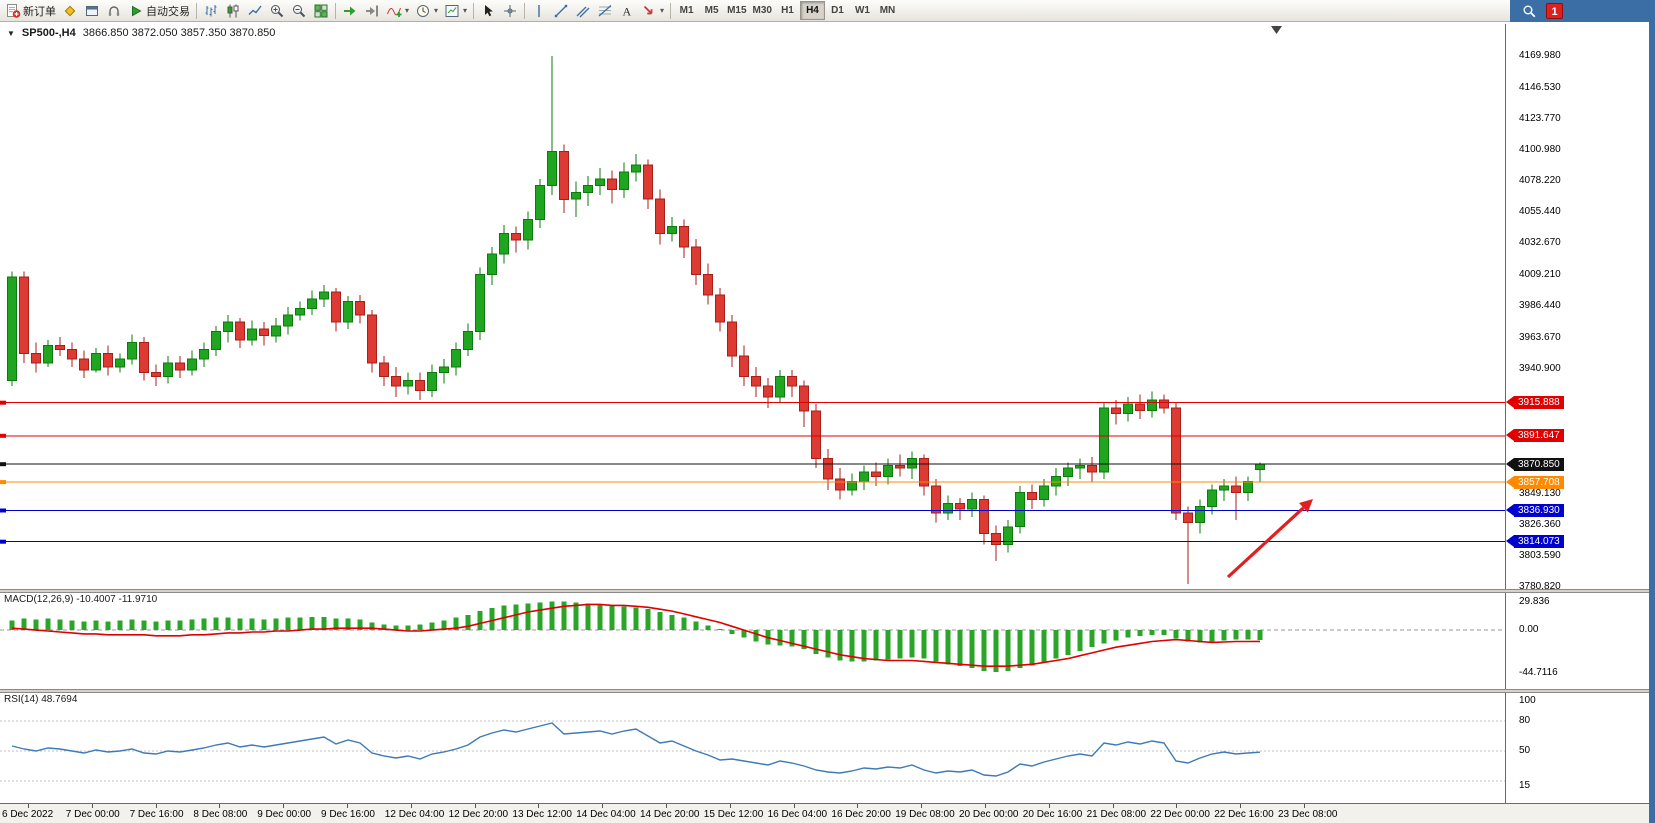  I want to click on price-tick-label: 3826.360, so click(1540, 524).